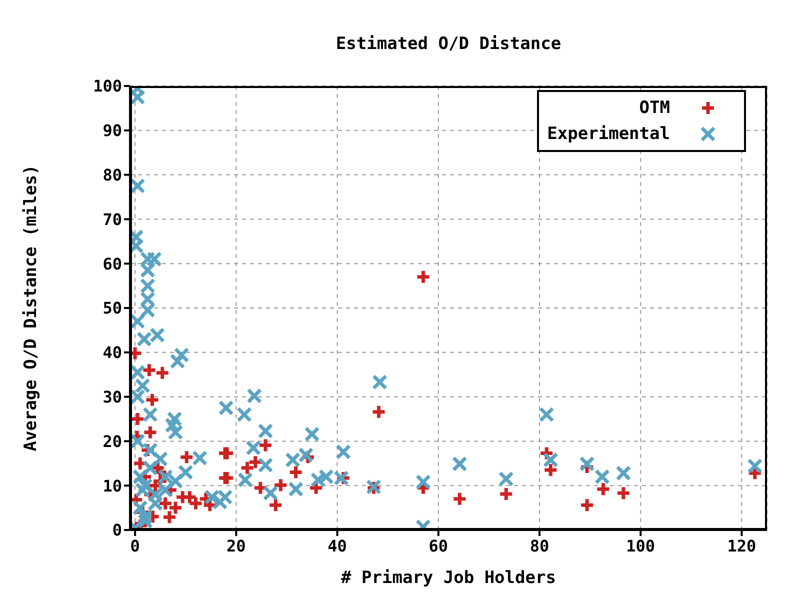  Describe the element at coordinates (31, 308) in the screenshot. I see `y-axis-title: Average O/D Distance (miles)` at that location.